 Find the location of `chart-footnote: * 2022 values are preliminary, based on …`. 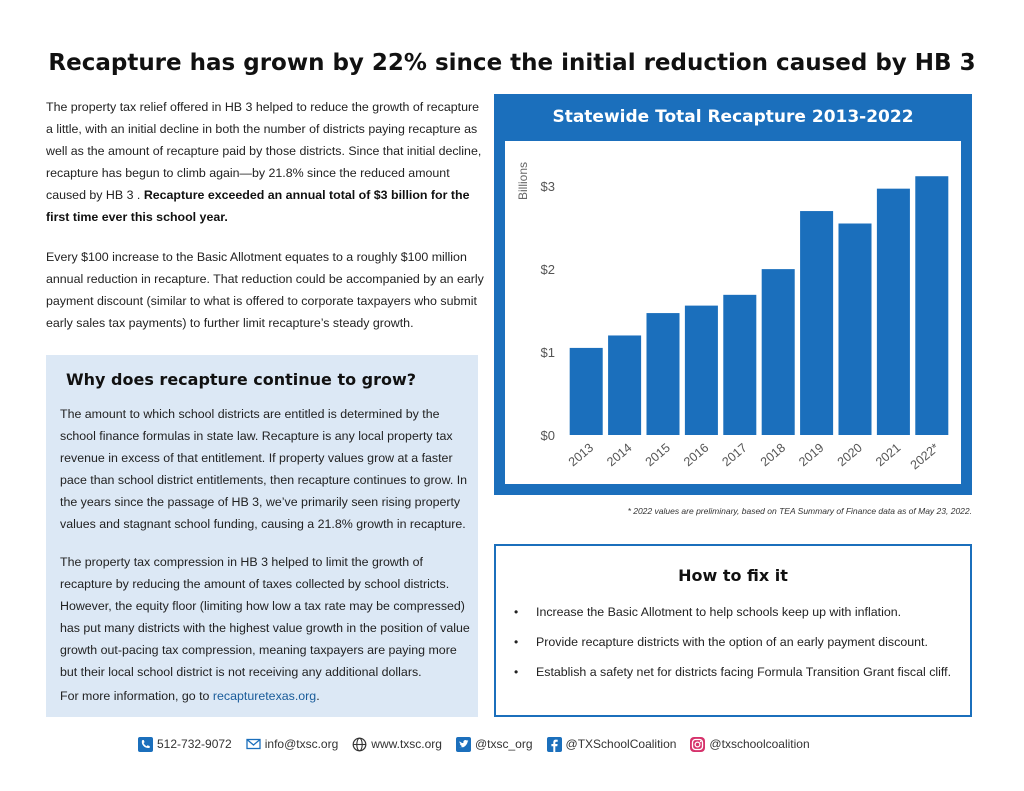

chart-footnote: * 2022 values are preliminary, based on … is located at coordinates (799, 511).